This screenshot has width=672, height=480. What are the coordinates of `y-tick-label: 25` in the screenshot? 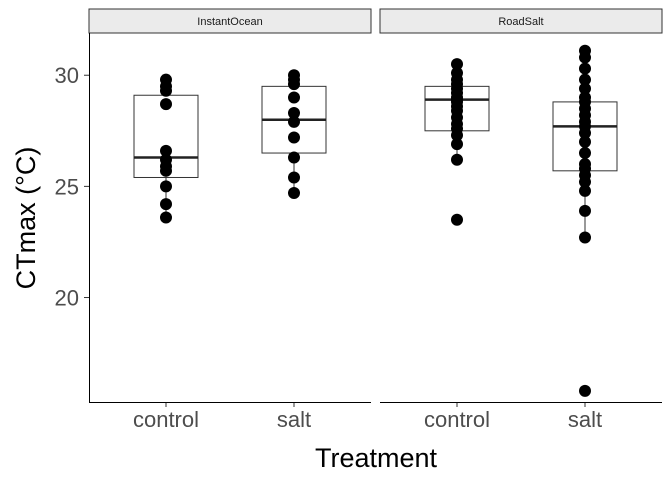 It's located at (67, 186).